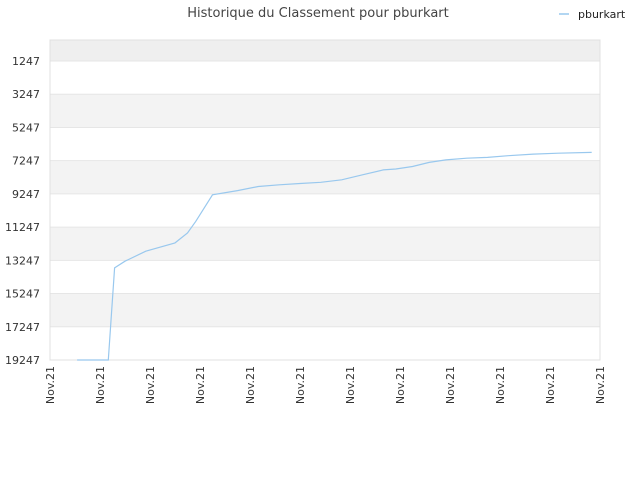 This screenshot has height=480, width=640. What do you see at coordinates (22, 360) in the screenshot?
I see `y-tick-label: 19247` at bounding box center [22, 360].